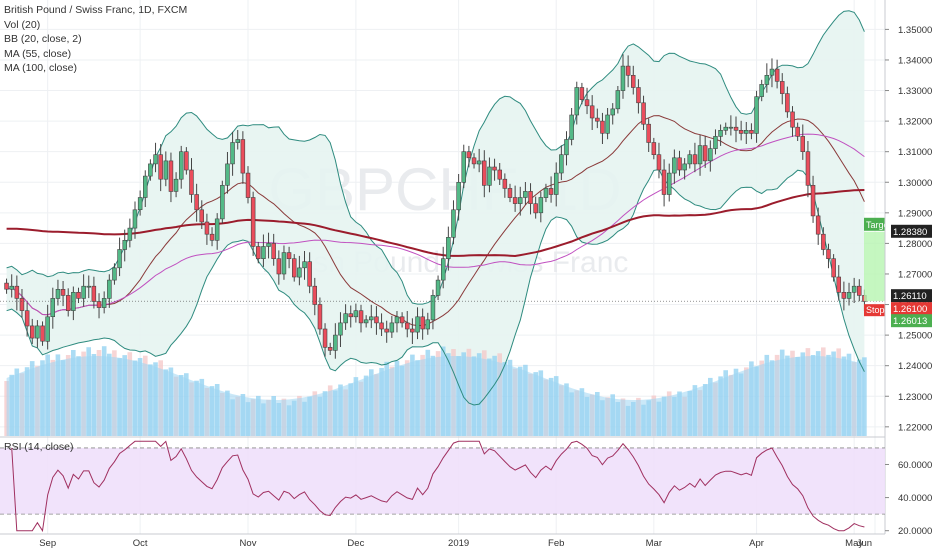 The height and width of the screenshot is (550, 932). Describe the element at coordinates (95, 25) in the screenshot. I see `legend-volume: Vol (20)` at that location.